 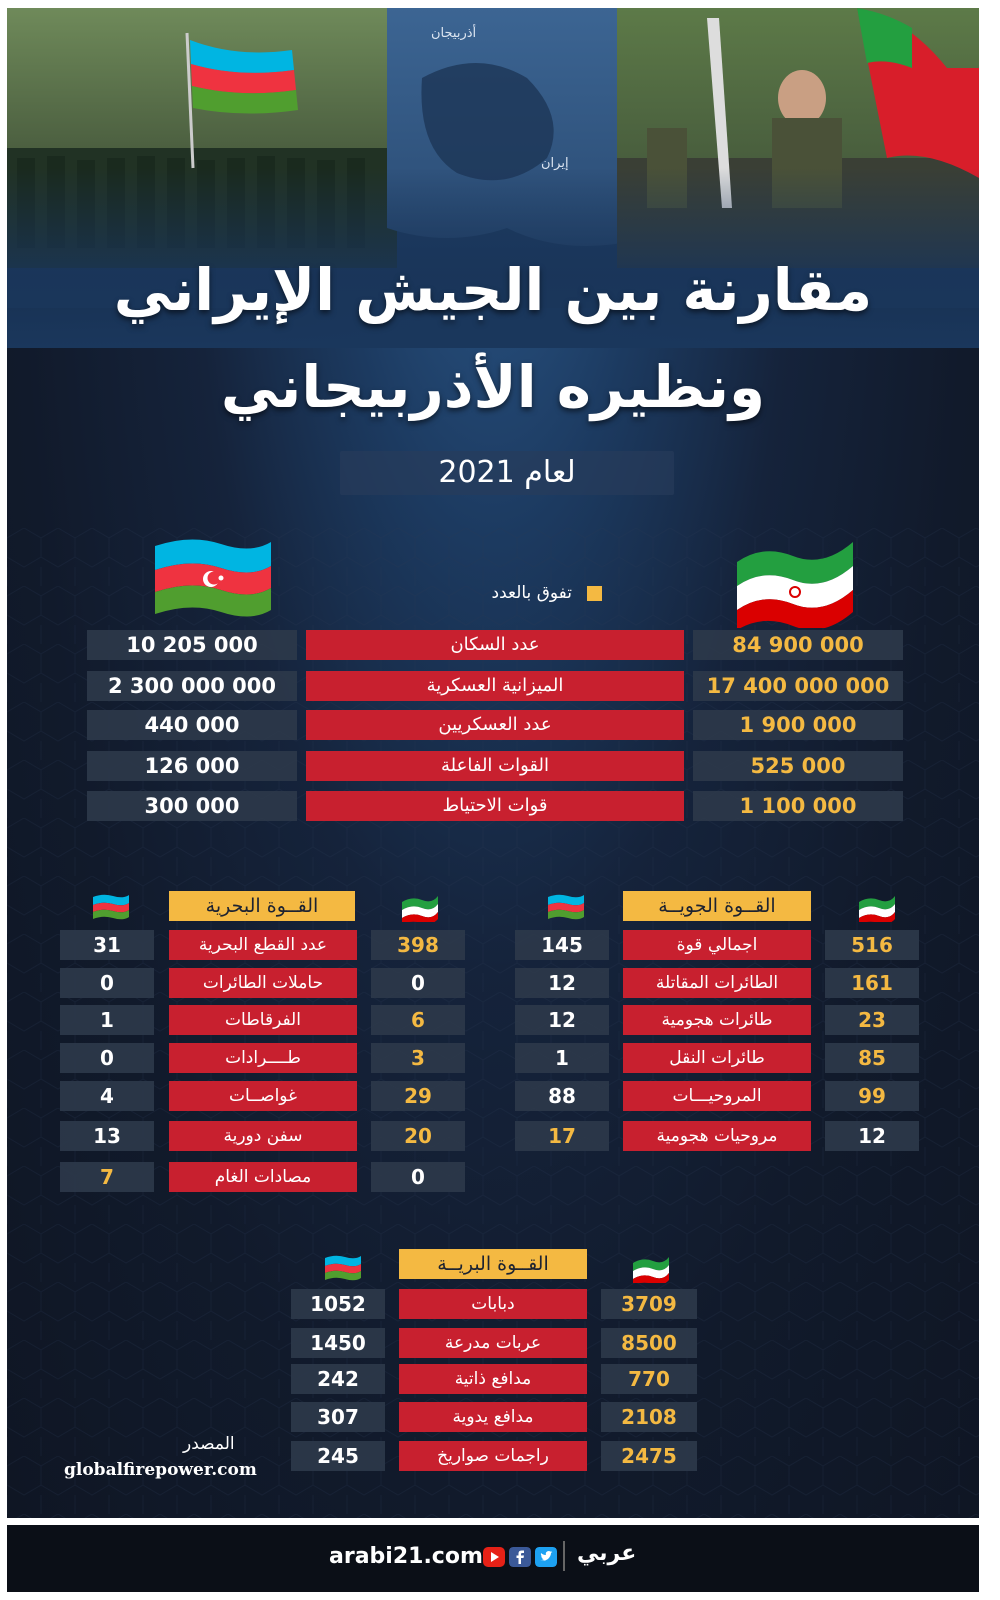 I want to click on land-row-label: دبابات, so click(x=493, y=1304).